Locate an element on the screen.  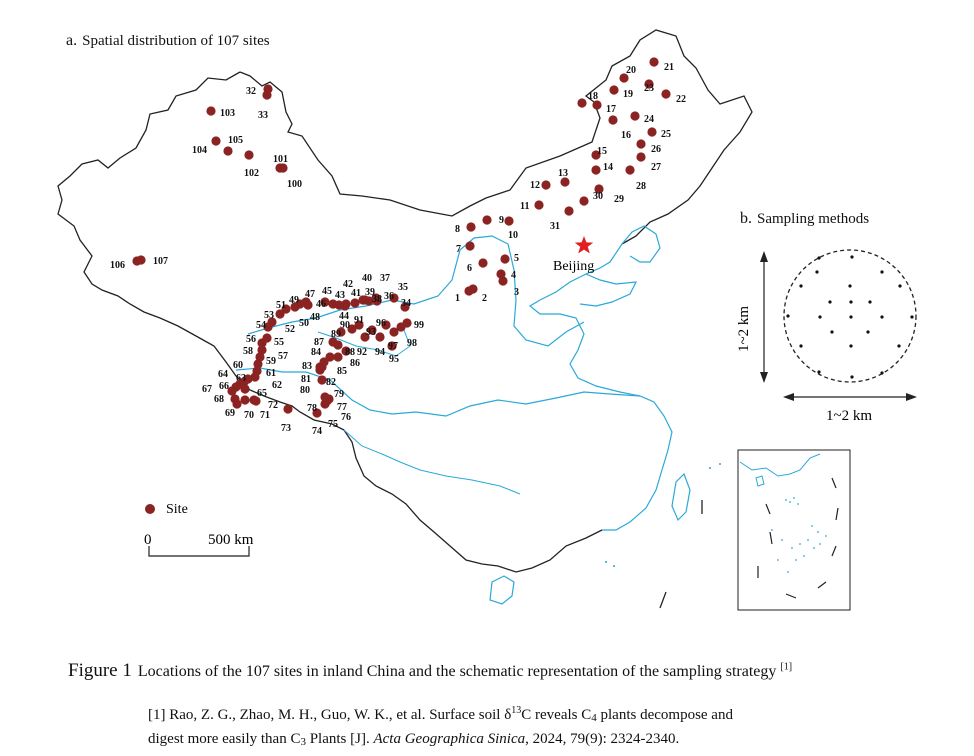
site-label: 78 is located at coordinates (312, 408).